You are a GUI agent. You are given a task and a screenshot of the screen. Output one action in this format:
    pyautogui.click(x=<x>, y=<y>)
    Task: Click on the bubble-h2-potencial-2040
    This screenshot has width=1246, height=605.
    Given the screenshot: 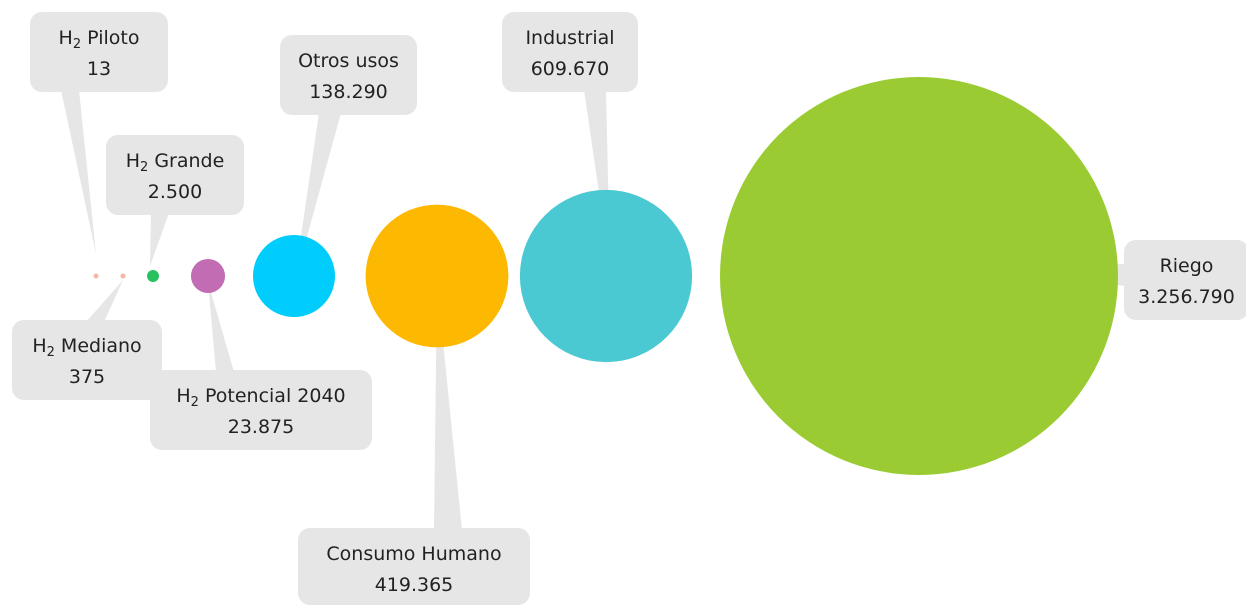 What is the action you would take?
    pyautogui.click(x=208, y=276)
    